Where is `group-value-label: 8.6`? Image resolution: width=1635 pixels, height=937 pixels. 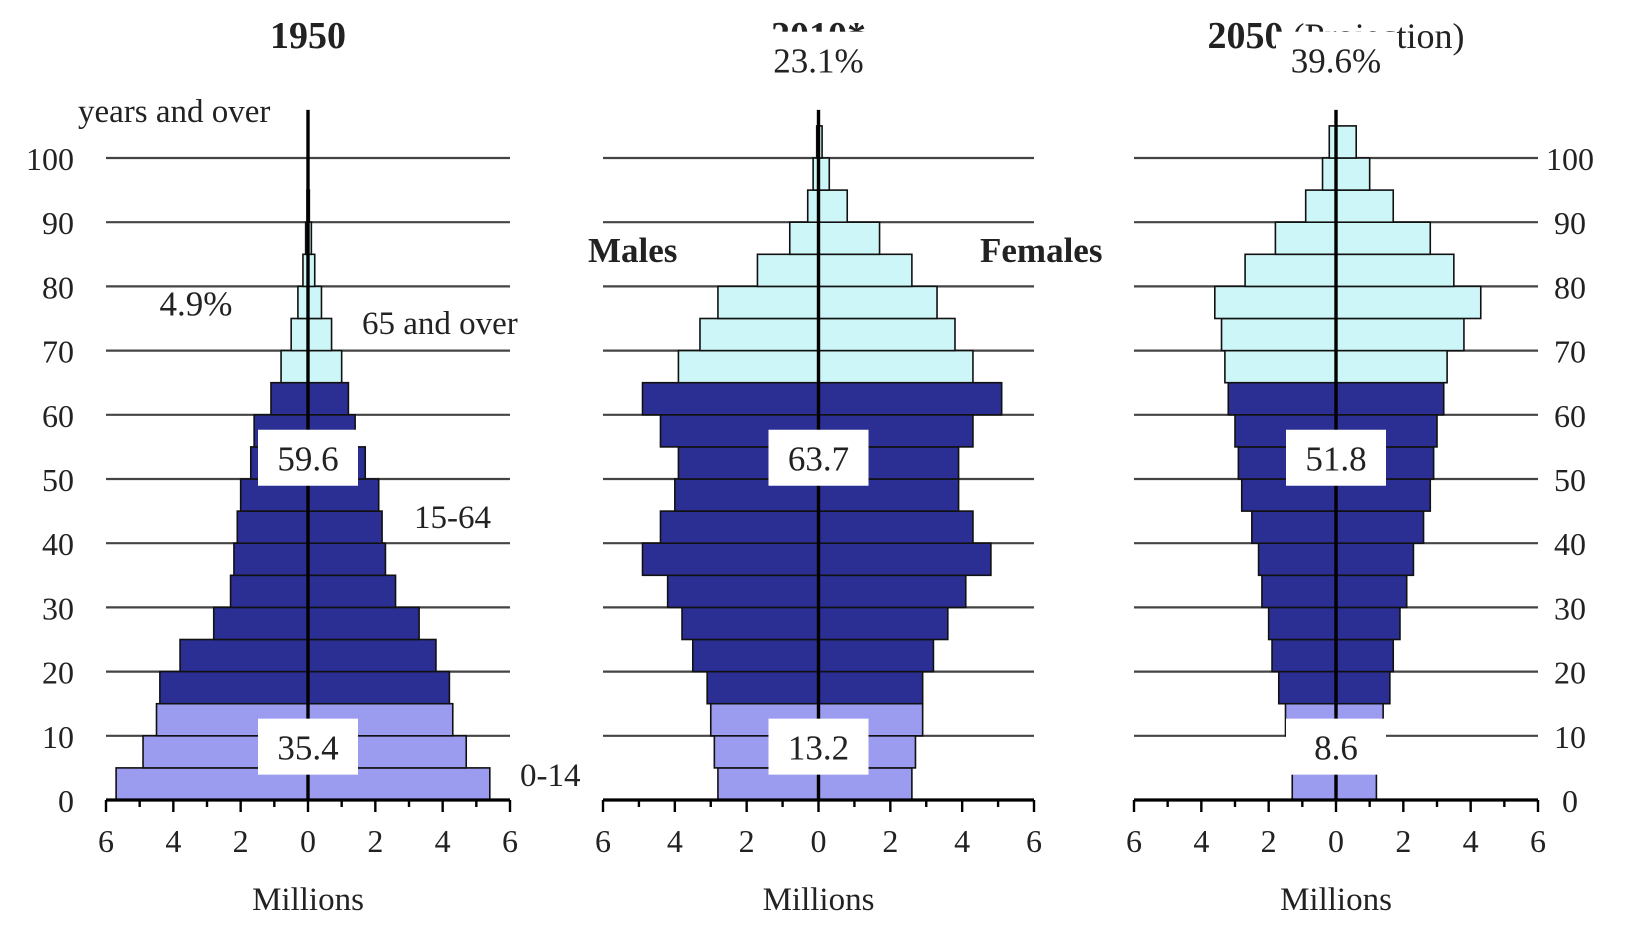 group-value-label: 8.6 is located at coordinates (1336, 748).